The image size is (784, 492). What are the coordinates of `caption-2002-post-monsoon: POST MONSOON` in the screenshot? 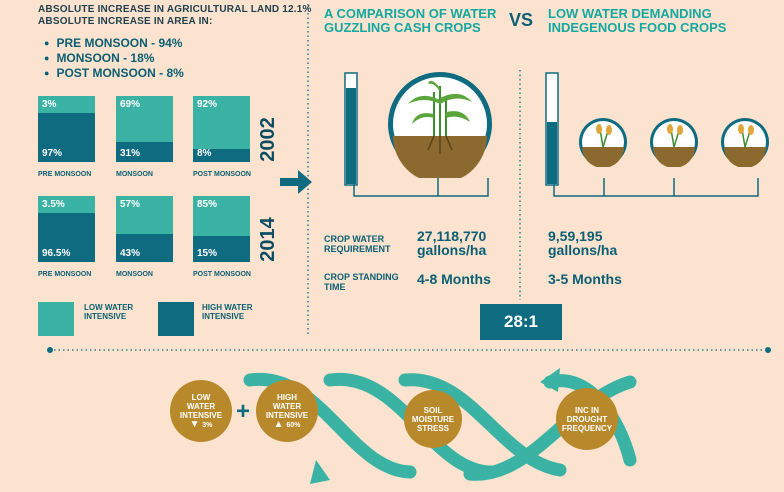 It's located at (222, 174).